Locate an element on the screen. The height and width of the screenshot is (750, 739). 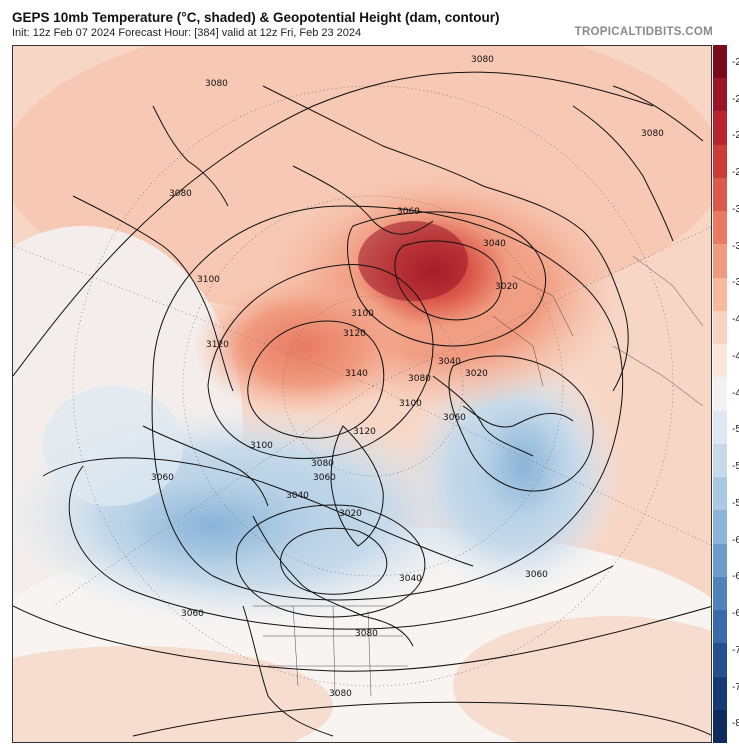
colorbar-tick-label: -8 is located at coordinates (735, 724).